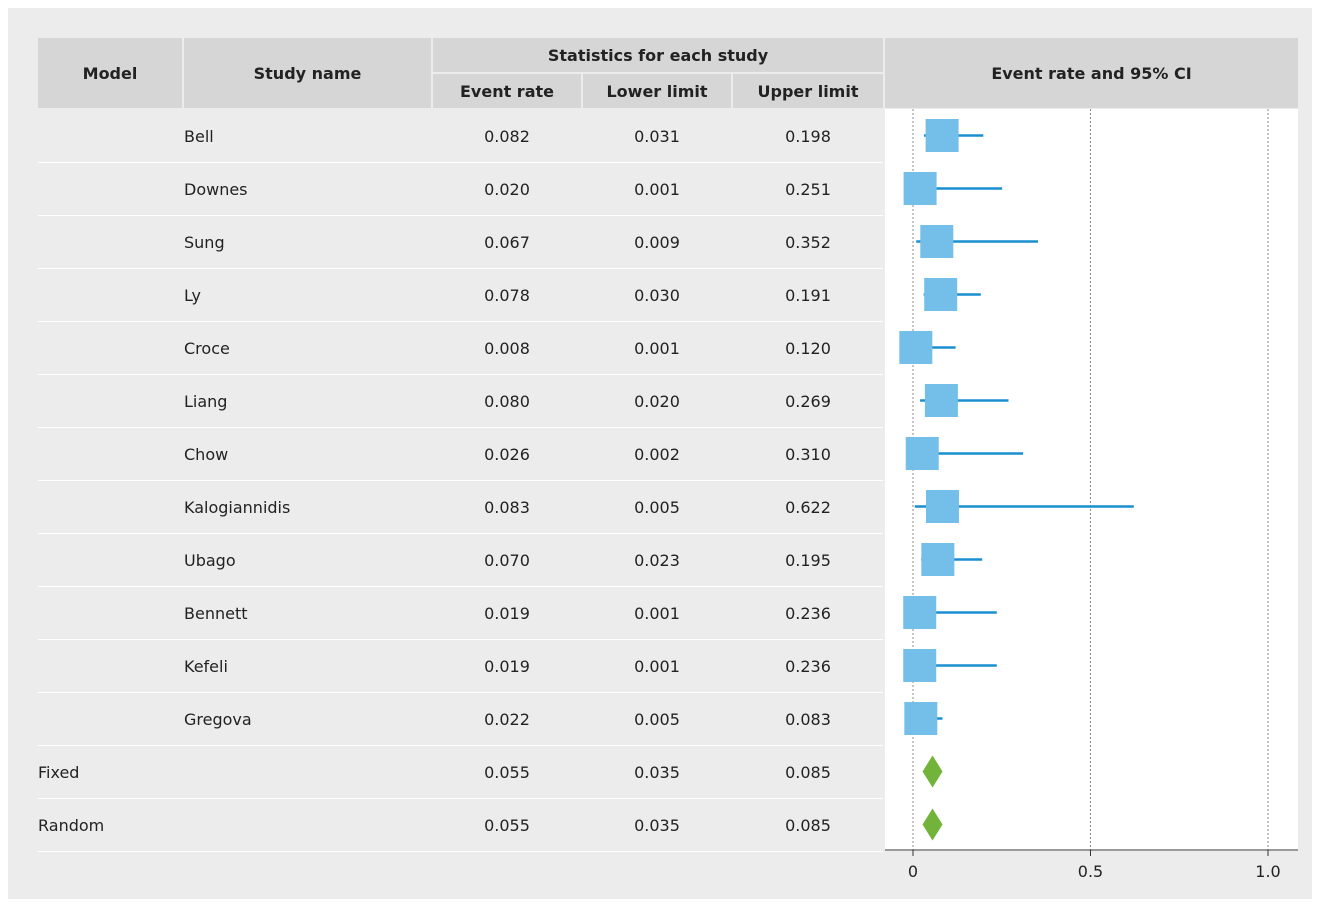 This screenshot has height=907, width=1320. What do you see at coordinates (507, 295) in the screenshot?
I see `row-event-rate: 0.078` at bounding box center [507, 295].